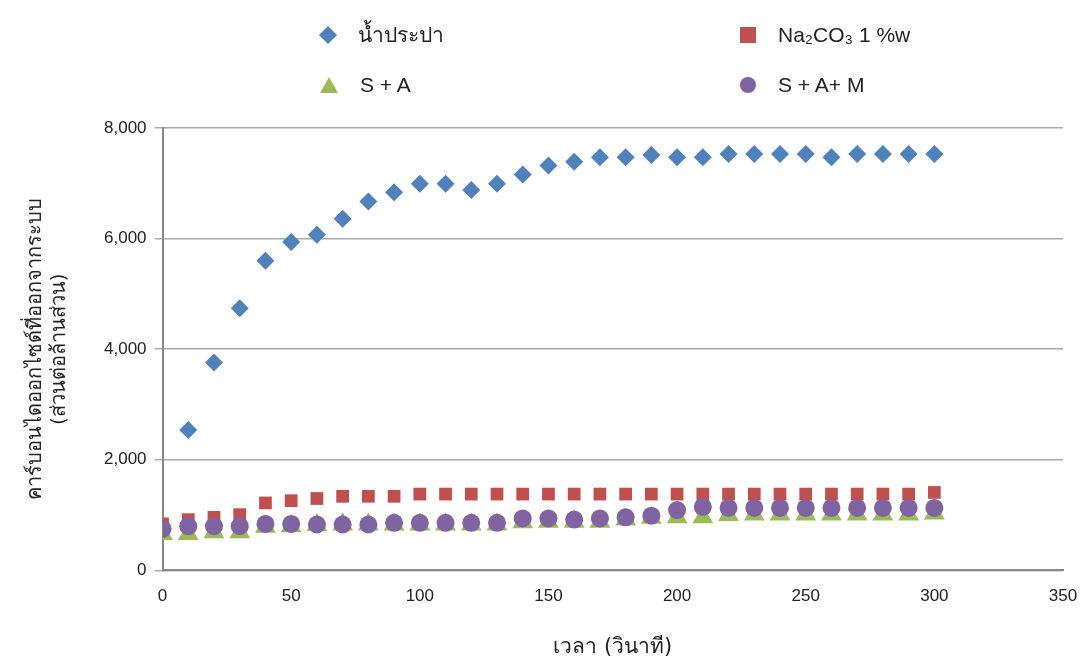  What do you see at coordinates (125, 127) in the screenshot?
I see `y-tick-label: 8,000` at bounding box center [125, 127].